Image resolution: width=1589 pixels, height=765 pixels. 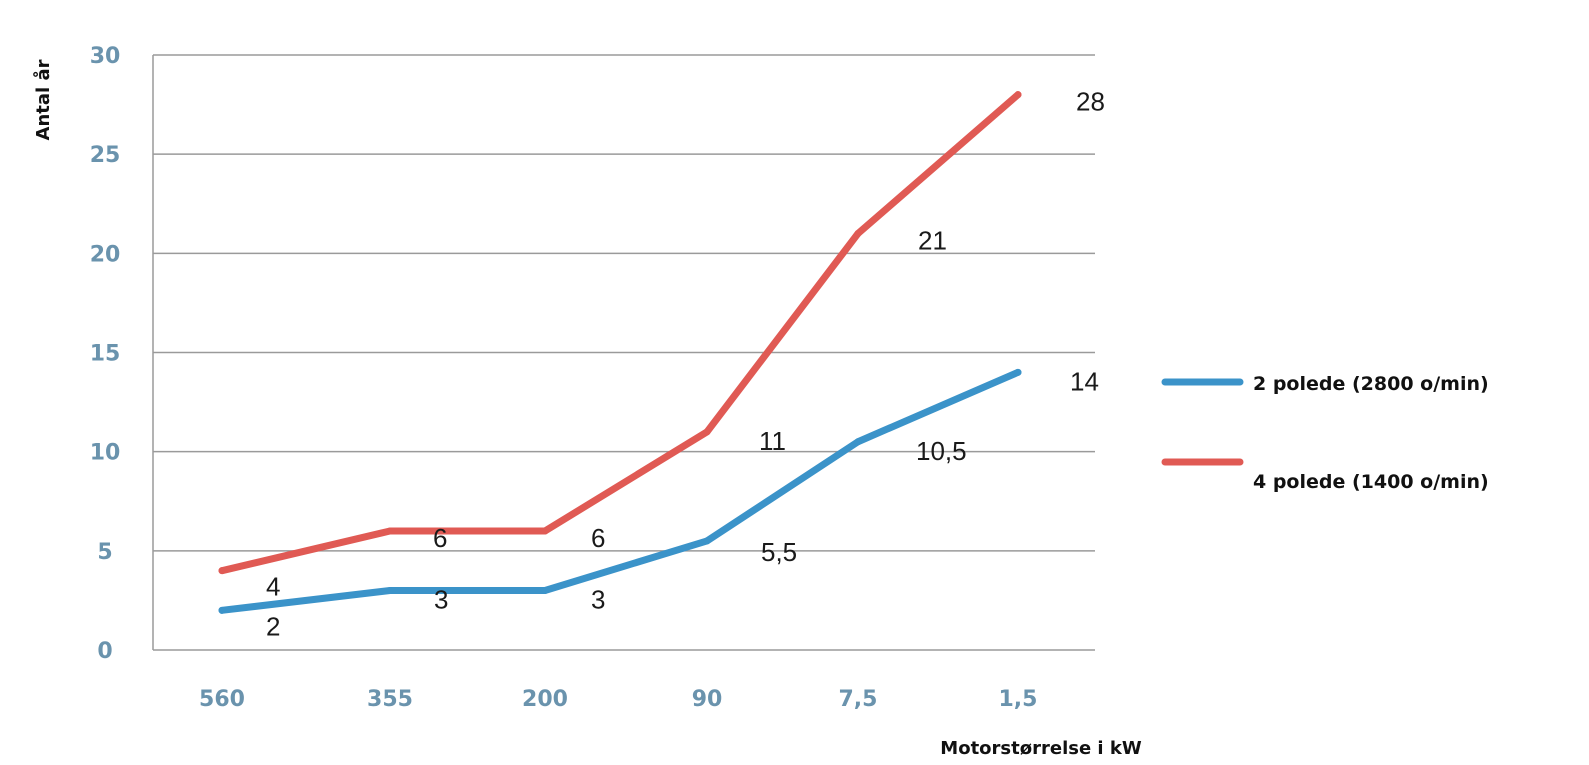 I want to click on legend-item: 4 polede (1400 o/min), so click(x=1325, y=475).